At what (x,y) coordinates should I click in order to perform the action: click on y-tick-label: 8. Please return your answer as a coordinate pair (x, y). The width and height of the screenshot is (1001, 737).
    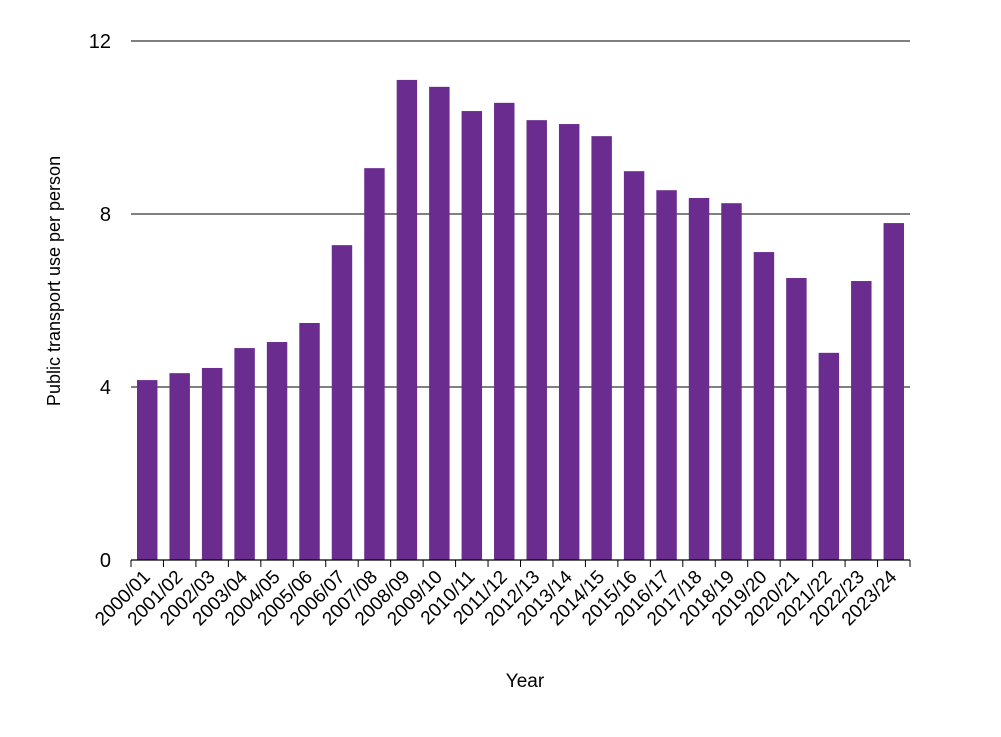
    Looking at the image, I should click on (105, 215).